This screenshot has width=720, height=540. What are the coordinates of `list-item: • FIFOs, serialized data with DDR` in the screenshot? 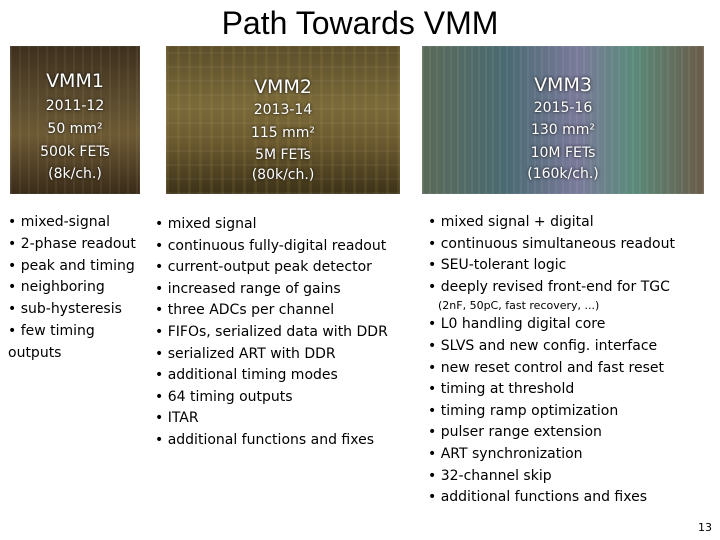 It's located at (271, 331).